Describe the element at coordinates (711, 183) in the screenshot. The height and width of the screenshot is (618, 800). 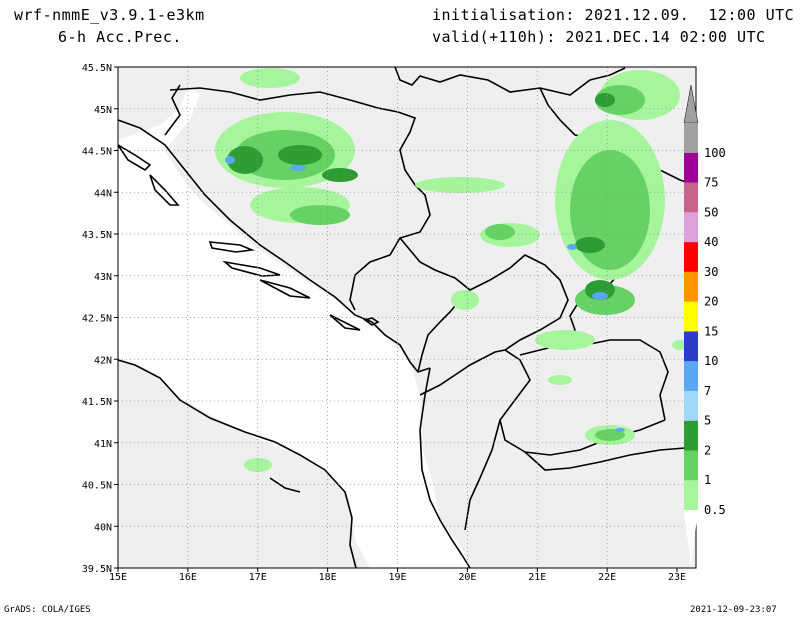
I see `colorbar-label: 75` at that location.